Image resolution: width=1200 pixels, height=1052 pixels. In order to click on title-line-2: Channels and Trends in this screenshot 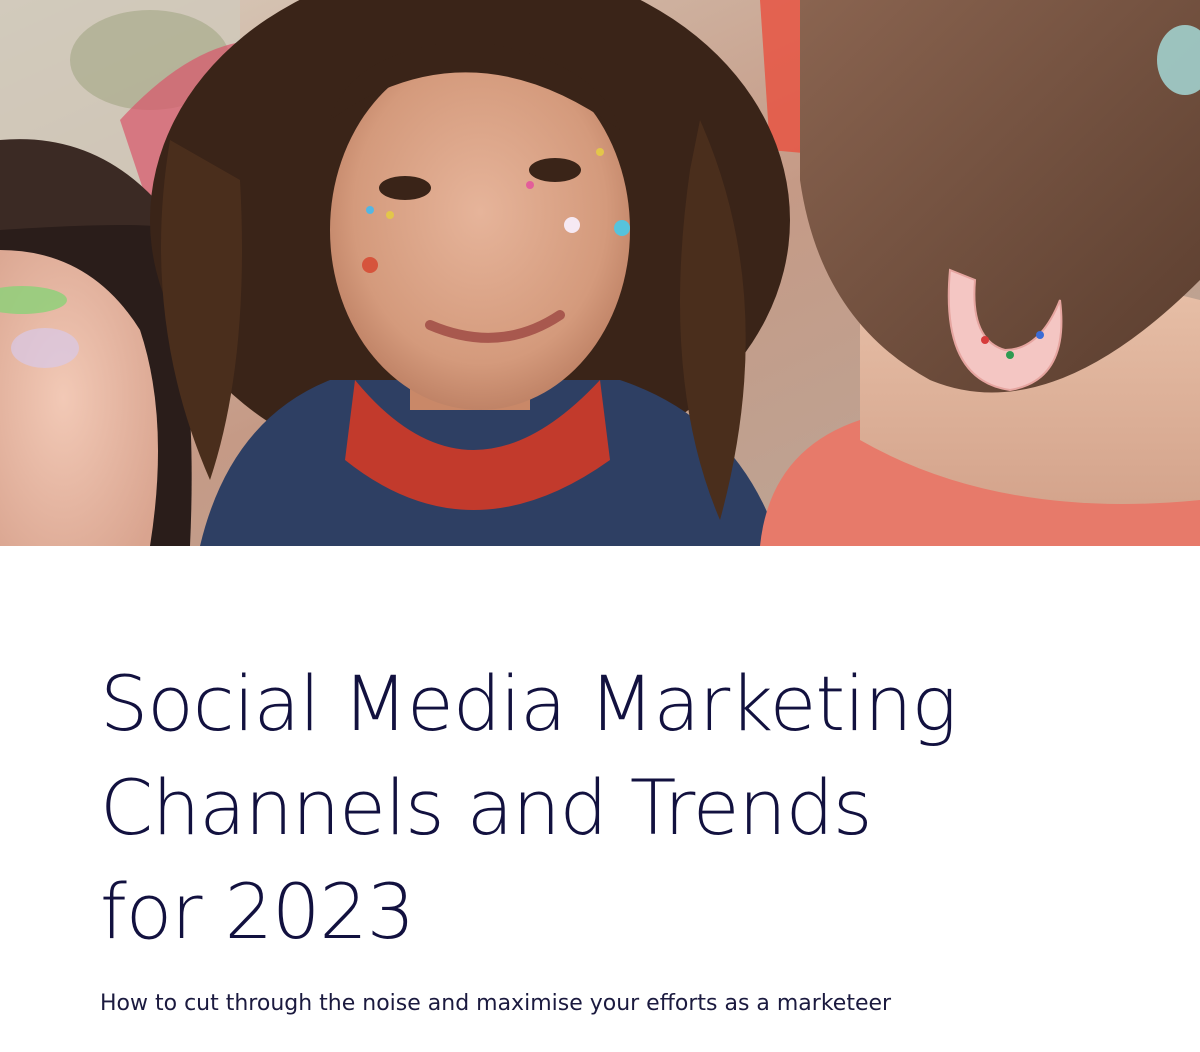, I will do `click(486, 807)`.